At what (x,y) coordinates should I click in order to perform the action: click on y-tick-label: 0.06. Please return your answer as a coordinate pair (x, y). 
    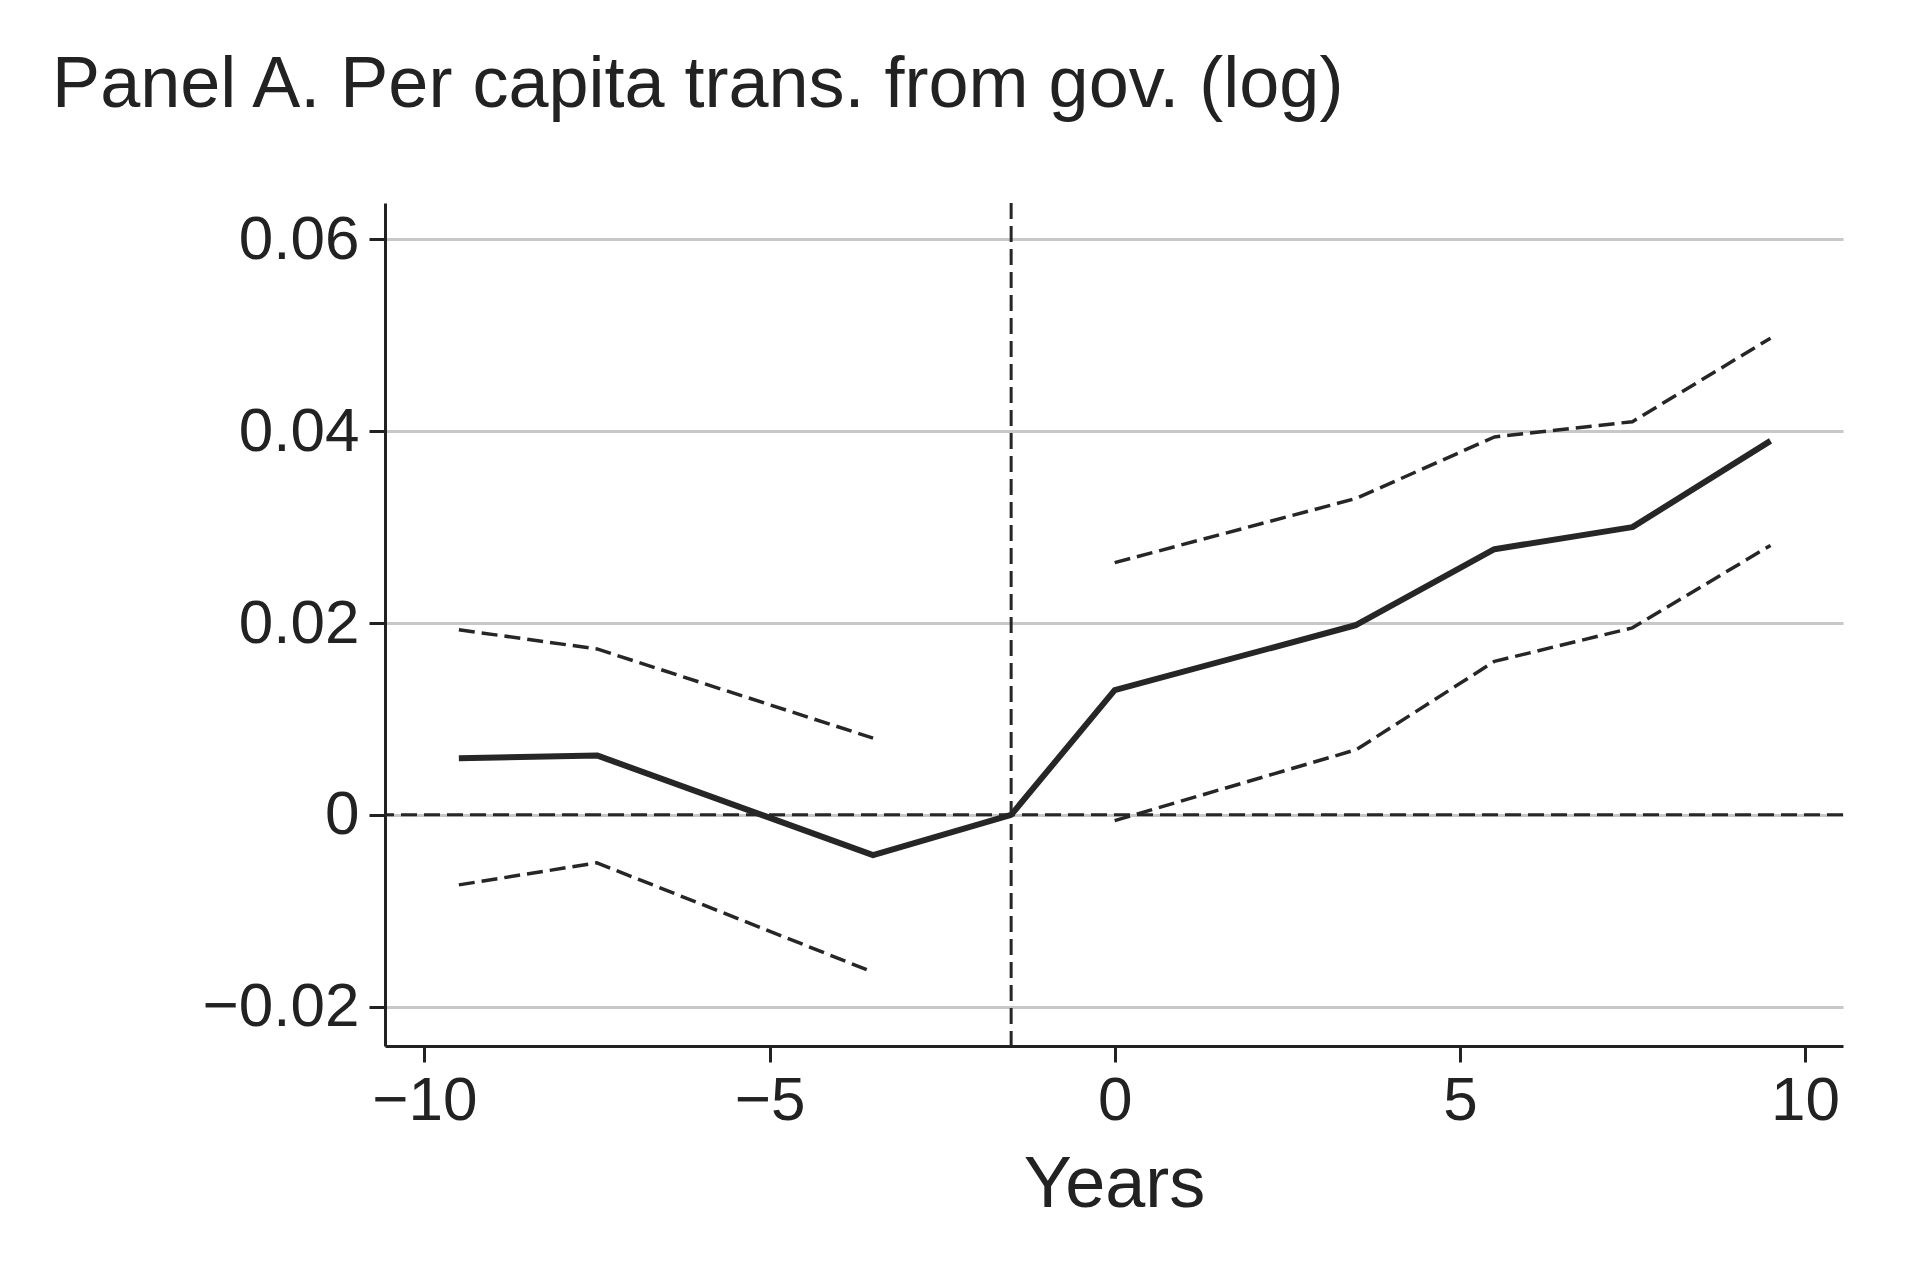
    Looking at the image, I should click on (299, 237).